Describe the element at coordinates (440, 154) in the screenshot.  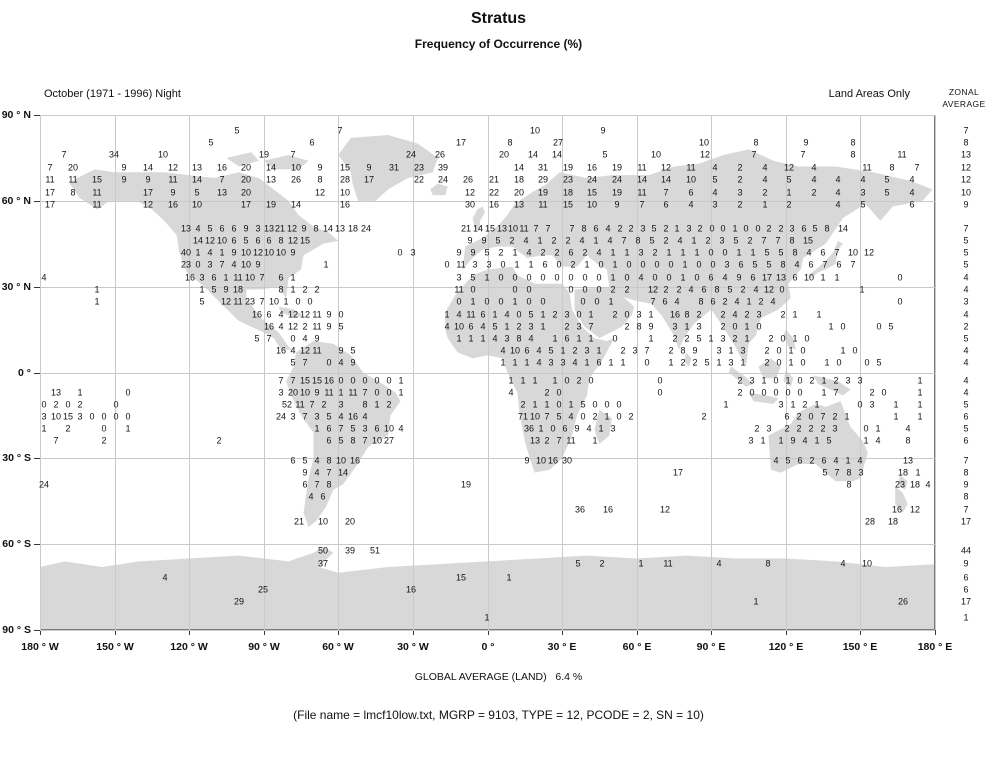
I see `data-value: 26` at that location.